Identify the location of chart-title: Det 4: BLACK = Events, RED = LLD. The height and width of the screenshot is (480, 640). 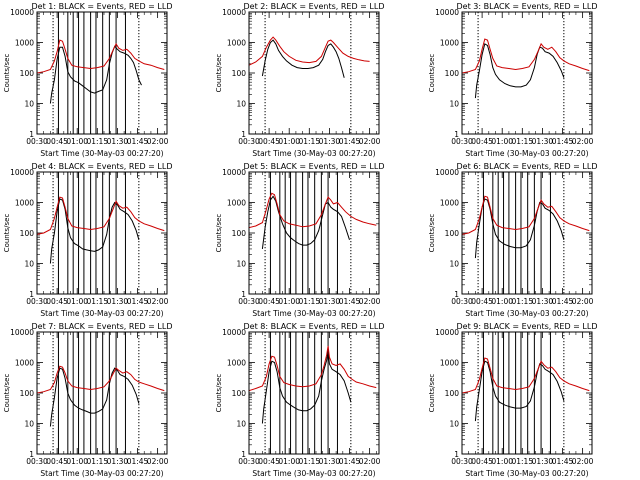
(102, 166).